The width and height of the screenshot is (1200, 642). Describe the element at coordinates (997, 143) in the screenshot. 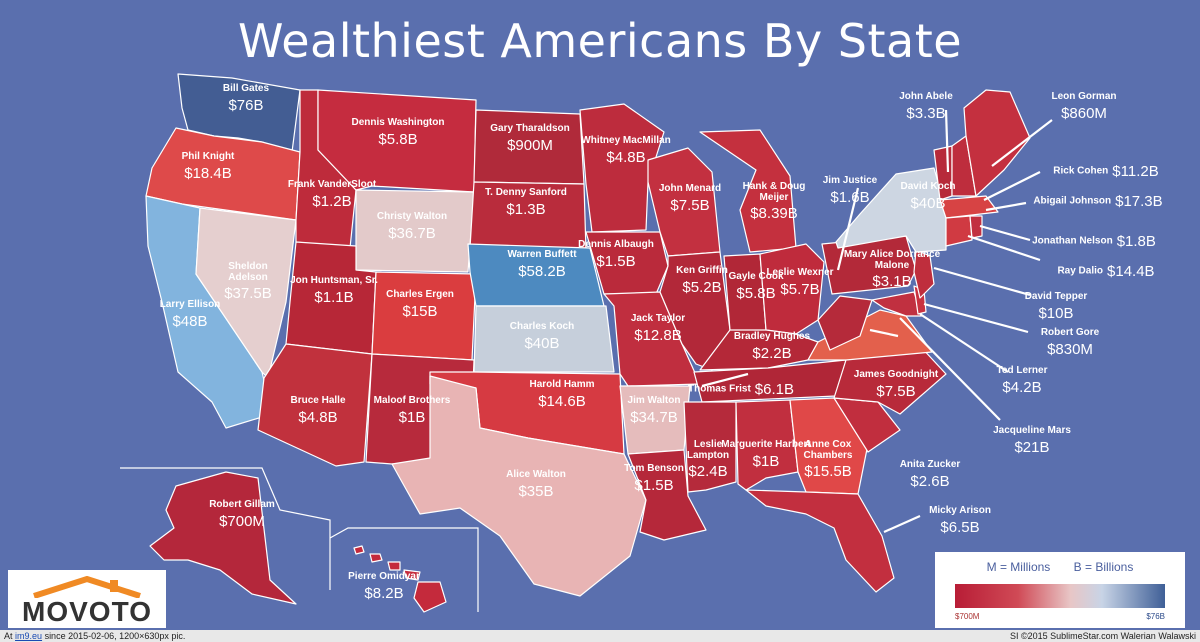

I see `state-me` at that location.